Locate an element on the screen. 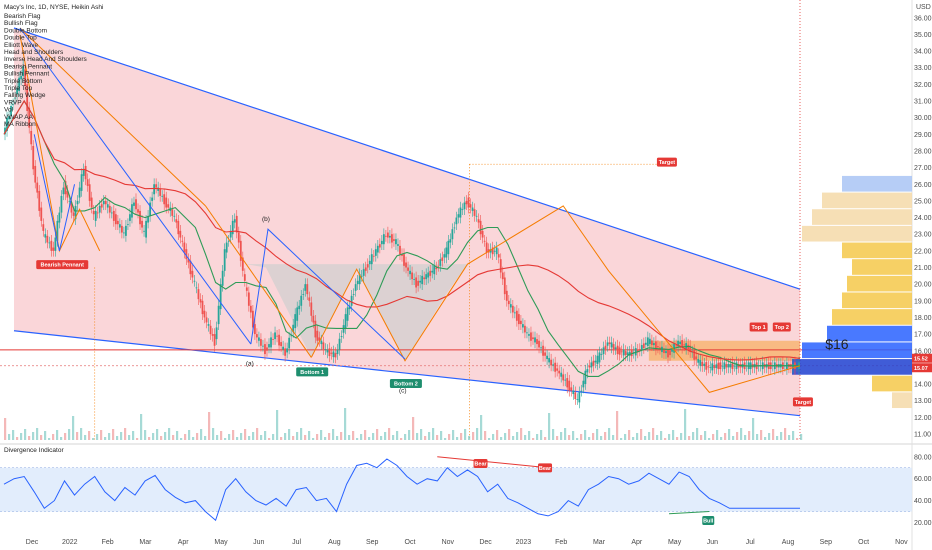  y-tick-label: 14.00 is located at coordinates (923, 385).